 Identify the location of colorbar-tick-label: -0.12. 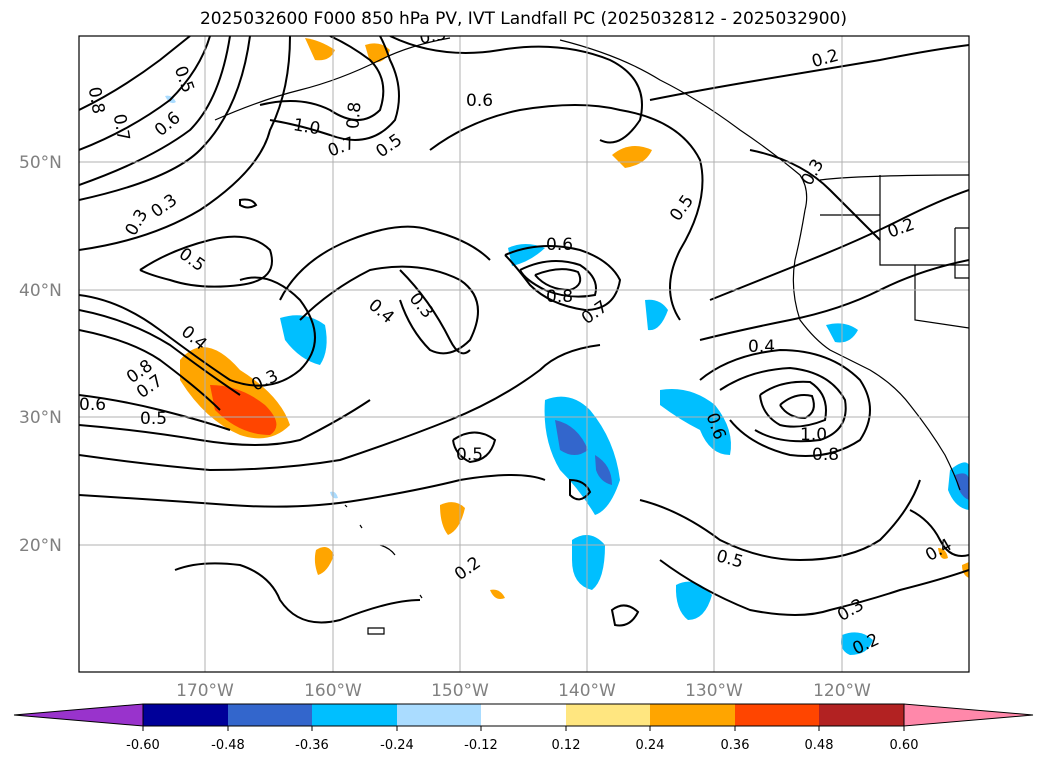
(481, 745).